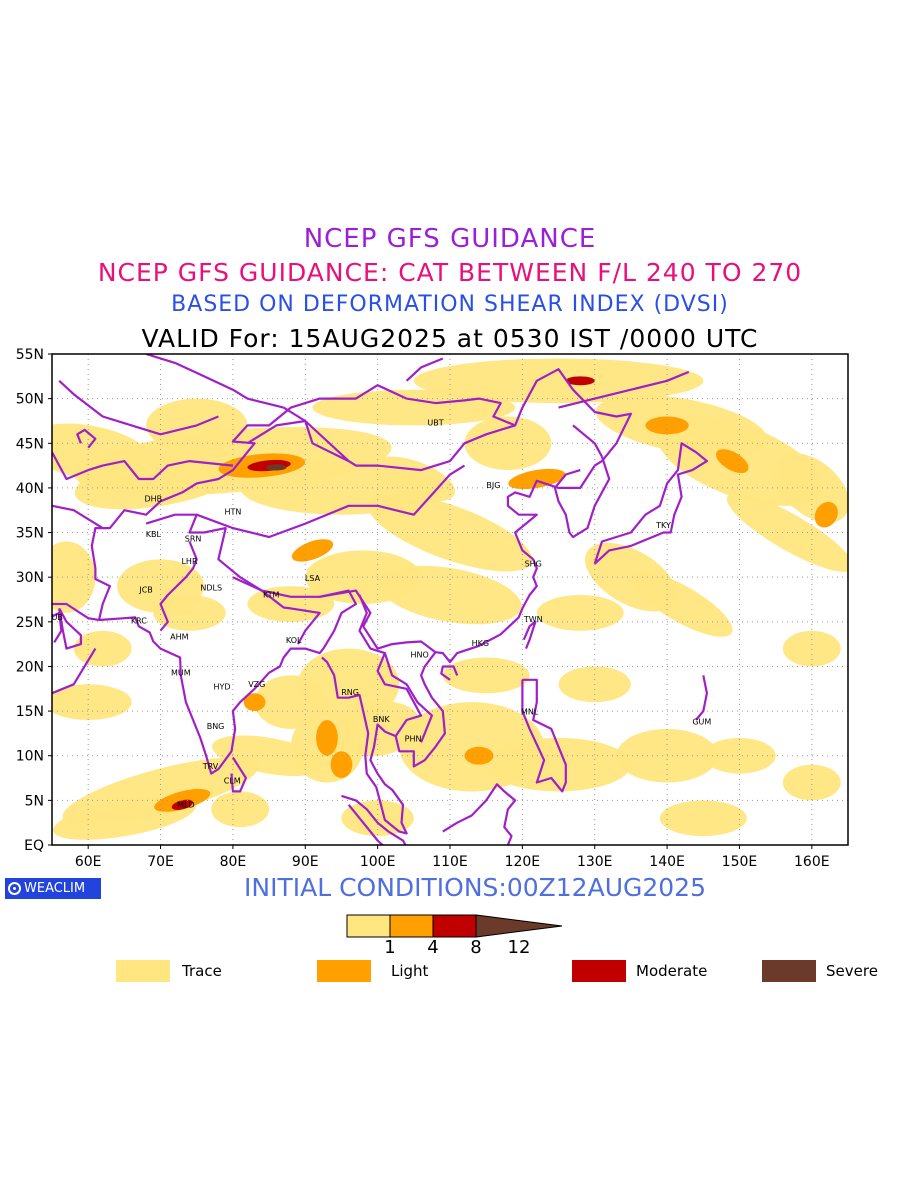 The height and width of the screenshot is (1200, 900). Describe the element at coordinates (450, 239) in the screenshot. I see `title-product: NCEP GFS GUIDANCE` at that location.